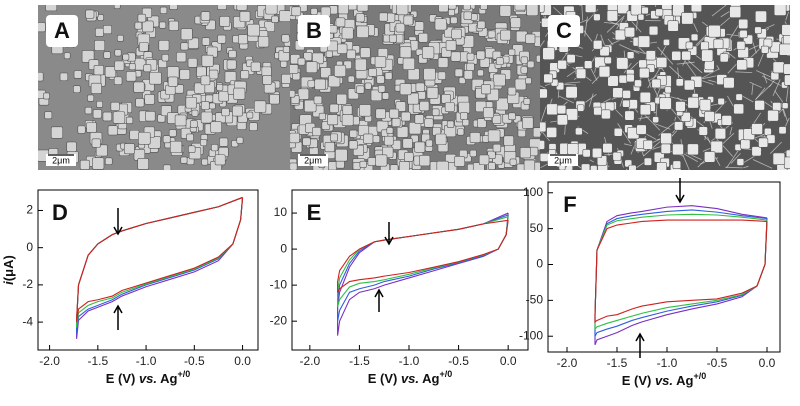  I want to click on y-tick-label: 2, so click(29, 210).